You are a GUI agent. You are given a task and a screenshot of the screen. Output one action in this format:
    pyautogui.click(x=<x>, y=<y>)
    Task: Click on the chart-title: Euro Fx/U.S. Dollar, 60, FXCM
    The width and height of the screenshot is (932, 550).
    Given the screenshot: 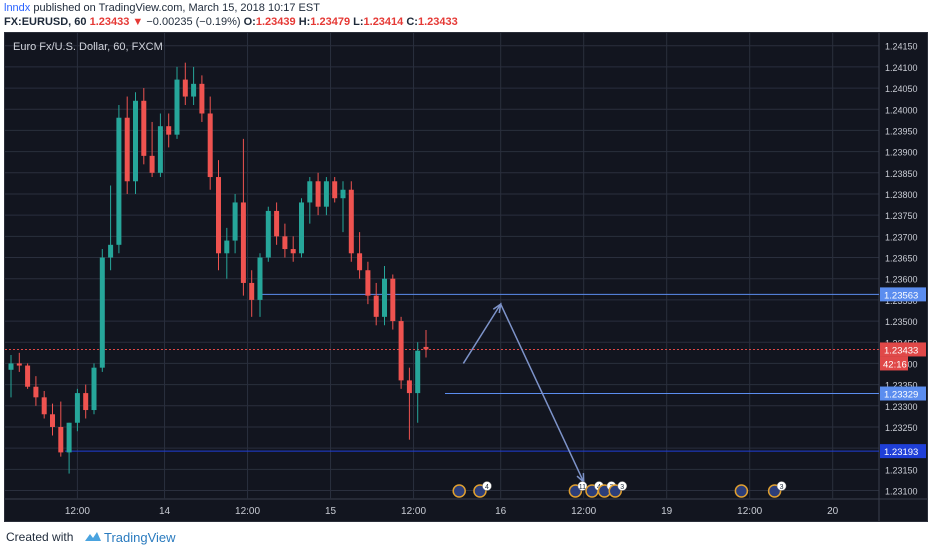 What is the action you would take?
    pyautogui.click(x=88, y=47)
    